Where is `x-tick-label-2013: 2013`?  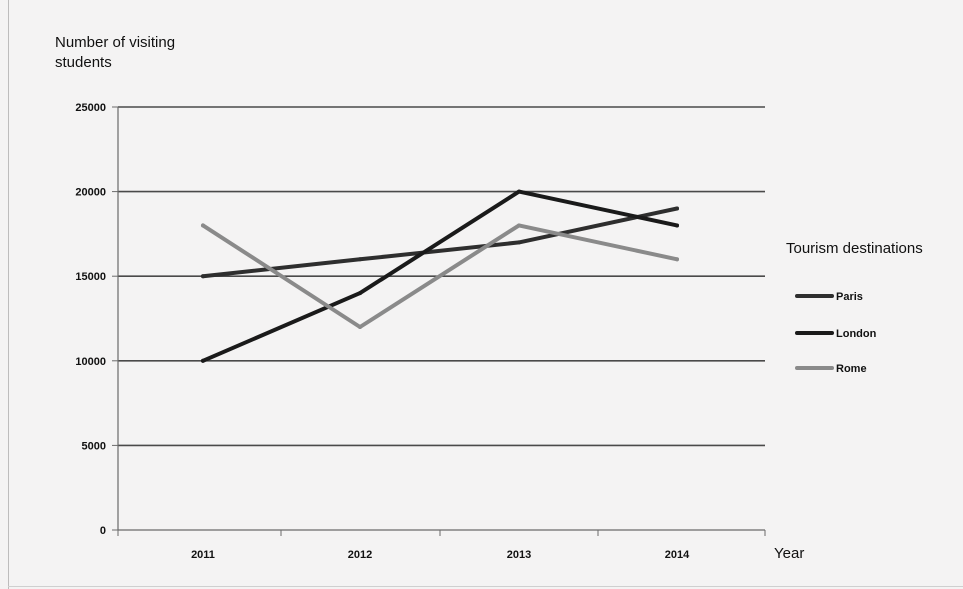
x-tick-label-2013: 2013 is located at coordinates (519, 555).